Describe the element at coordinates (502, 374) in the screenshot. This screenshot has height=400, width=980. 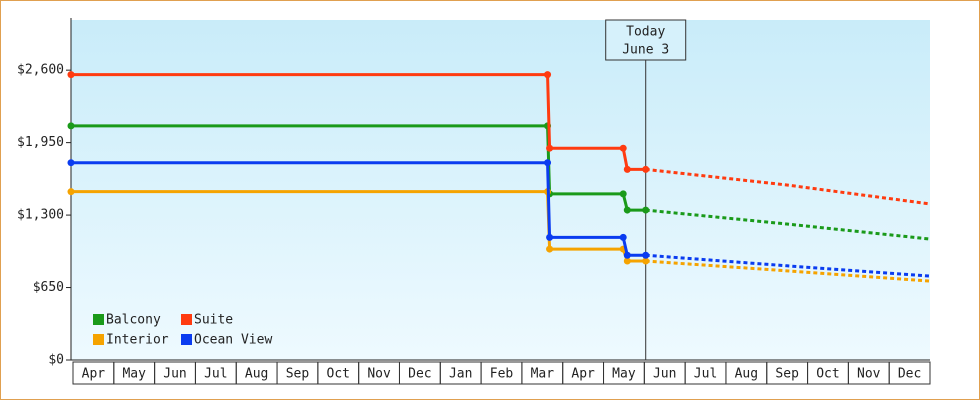
I see `x-tick-label: Feb` at that location.